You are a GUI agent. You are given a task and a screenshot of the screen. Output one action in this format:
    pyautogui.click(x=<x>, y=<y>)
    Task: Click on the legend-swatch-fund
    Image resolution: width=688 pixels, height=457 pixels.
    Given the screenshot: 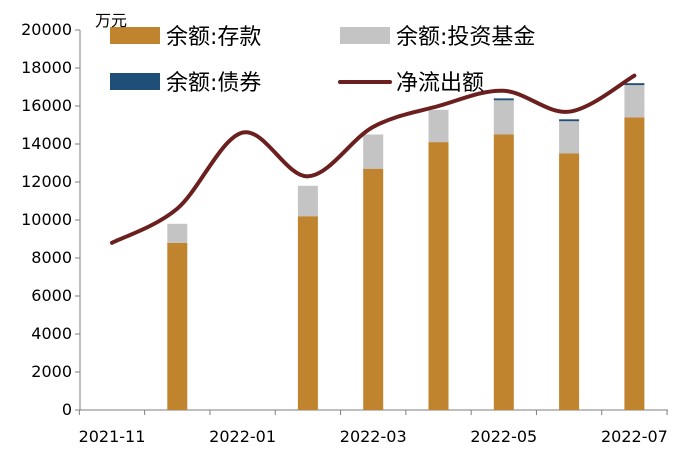 What is the action you would take?
    pyautogui.click(x=365, y=35)
    